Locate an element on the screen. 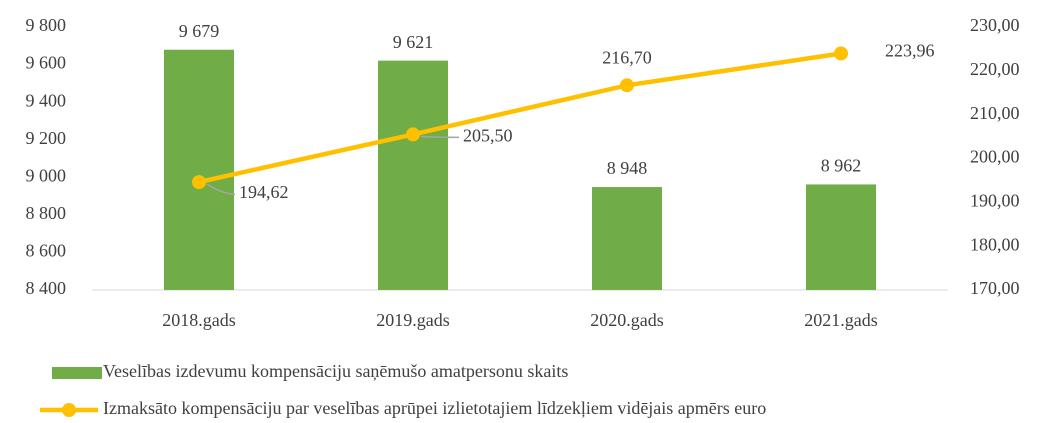  x-tick-label: 2020.gads is located at coordinates (627, 320).